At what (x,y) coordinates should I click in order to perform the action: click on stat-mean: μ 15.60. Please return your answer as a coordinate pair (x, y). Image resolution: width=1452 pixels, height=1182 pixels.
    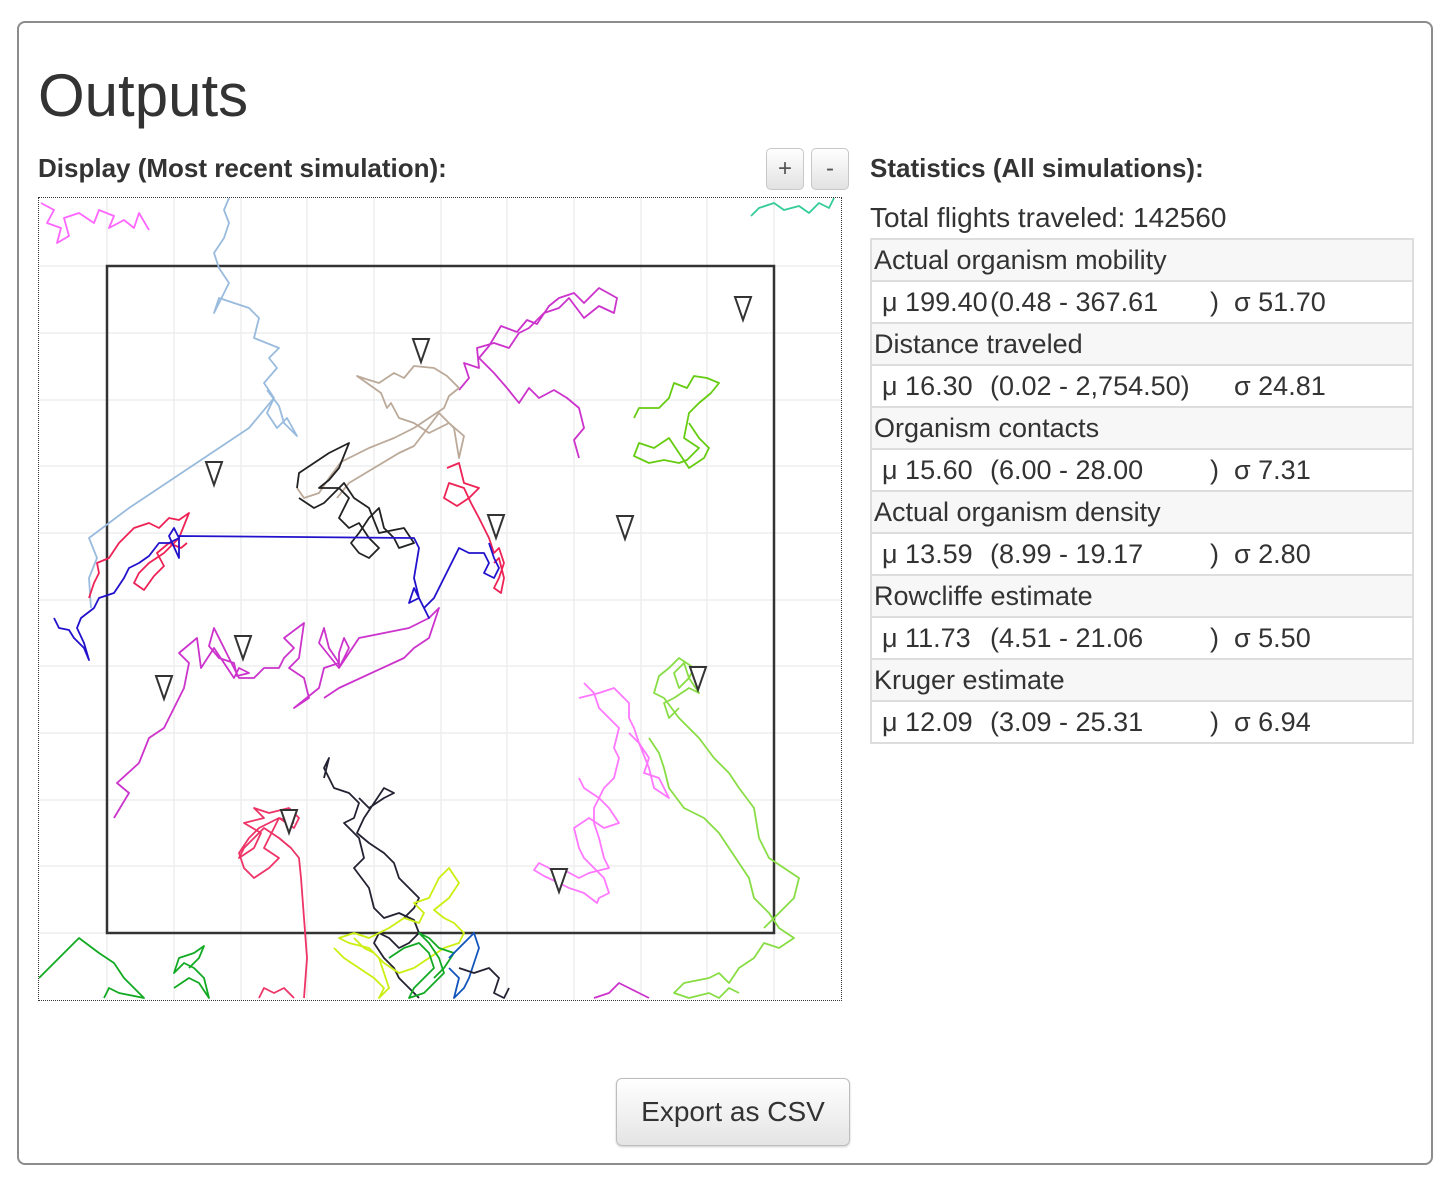
    Looking at the image, I should click on (927, 470).